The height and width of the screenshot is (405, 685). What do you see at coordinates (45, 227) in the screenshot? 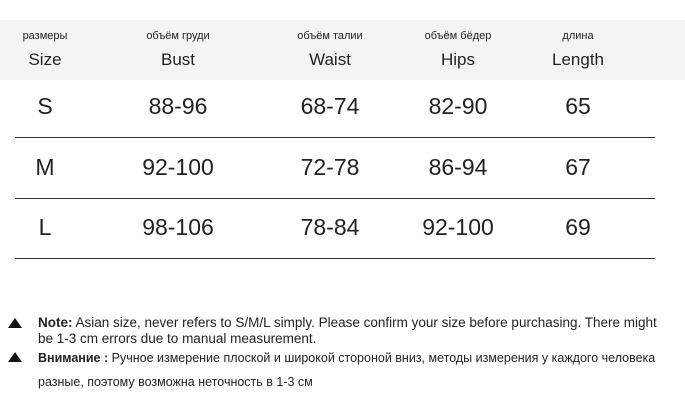
I see `table-cell: L` at bounding box center [45, 227].